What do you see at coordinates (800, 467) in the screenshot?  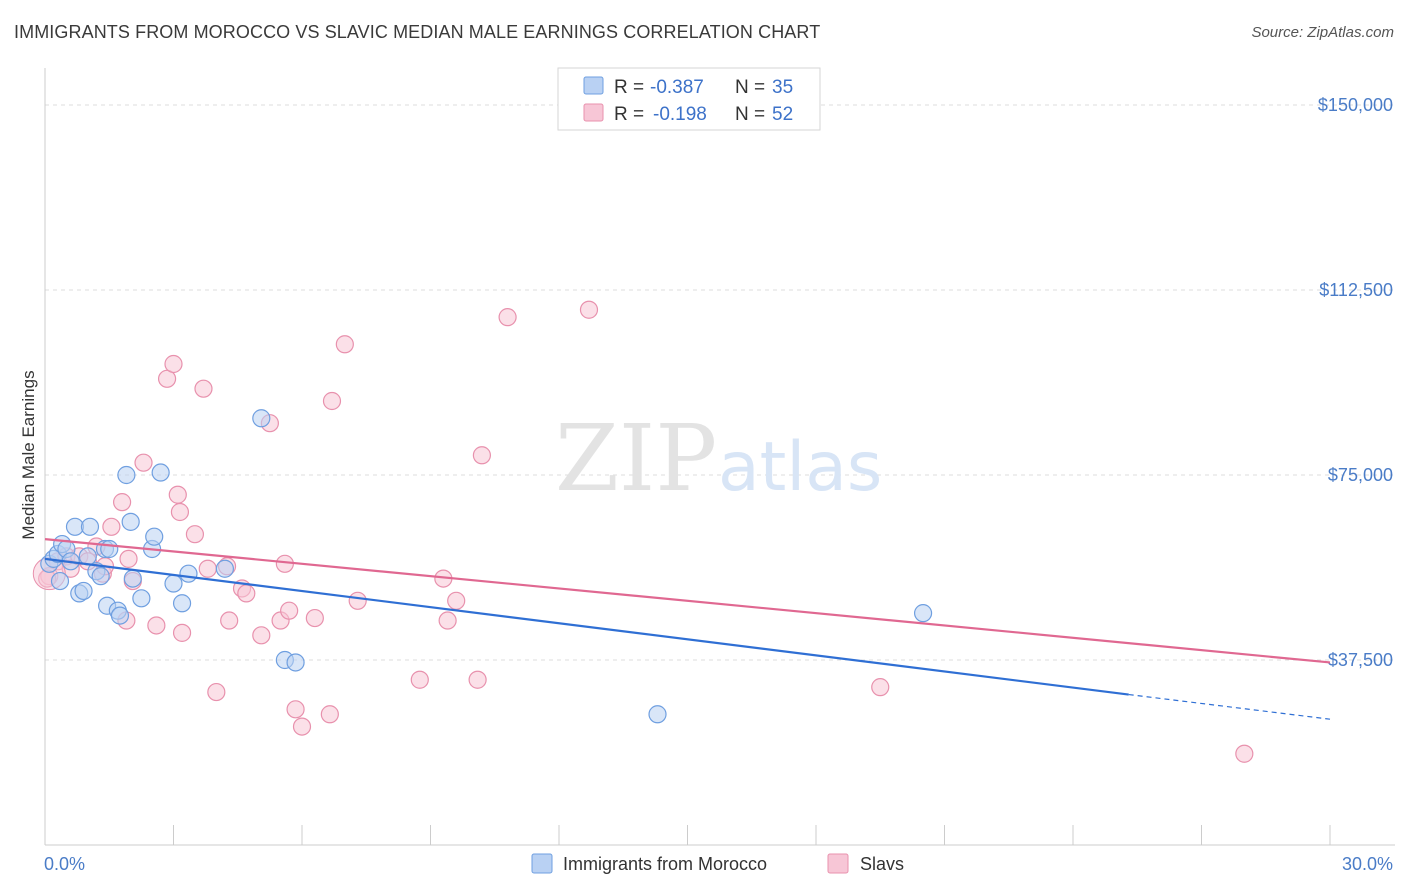 I see `watermark-atlas: atlas` at bounding box center [800, 467].